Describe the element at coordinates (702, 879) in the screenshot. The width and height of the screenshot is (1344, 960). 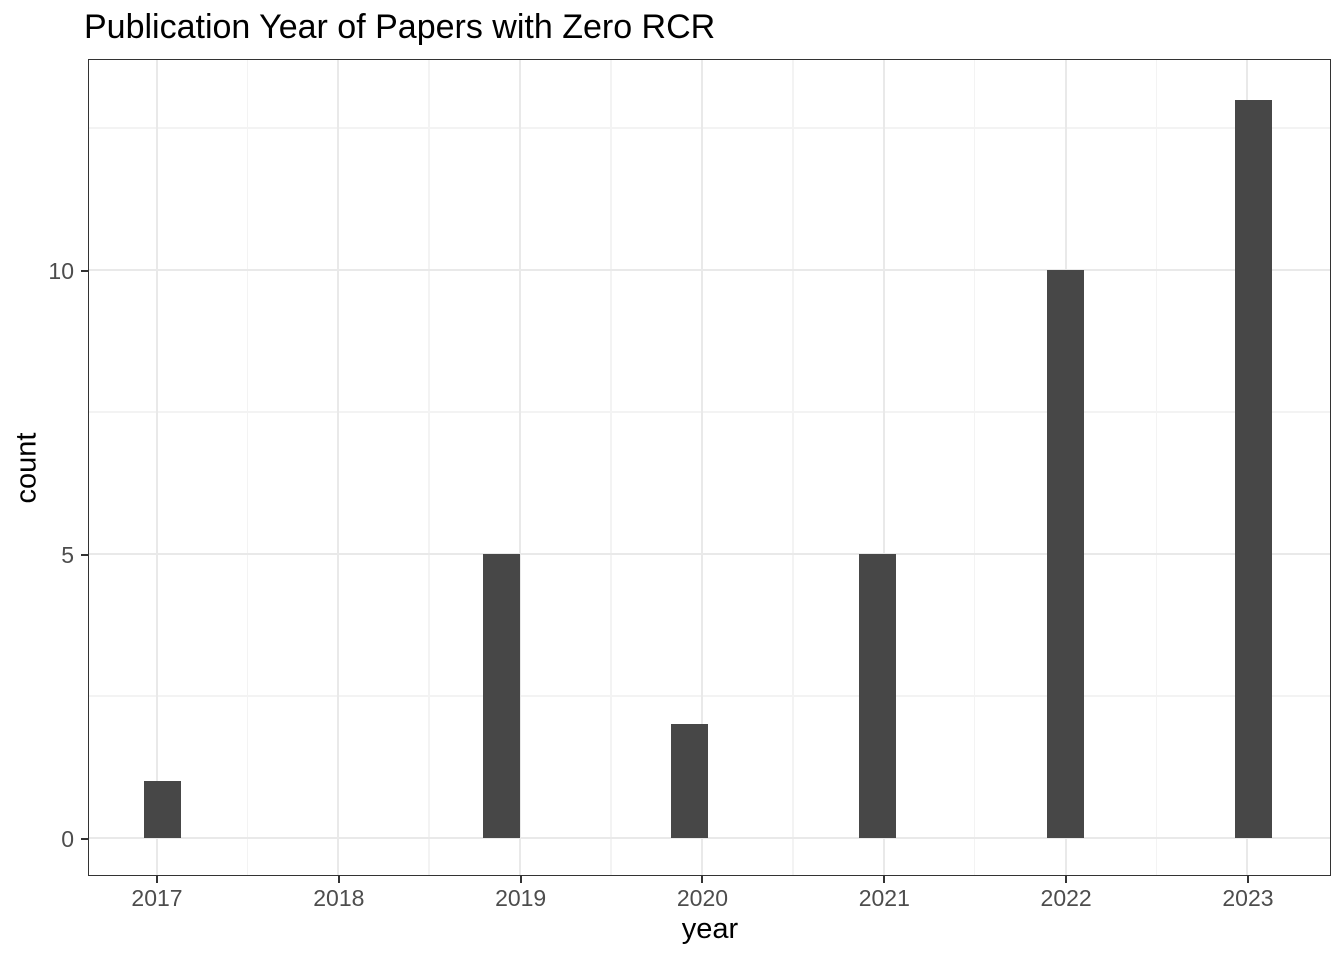
I see `x-tick-2020` at that location.